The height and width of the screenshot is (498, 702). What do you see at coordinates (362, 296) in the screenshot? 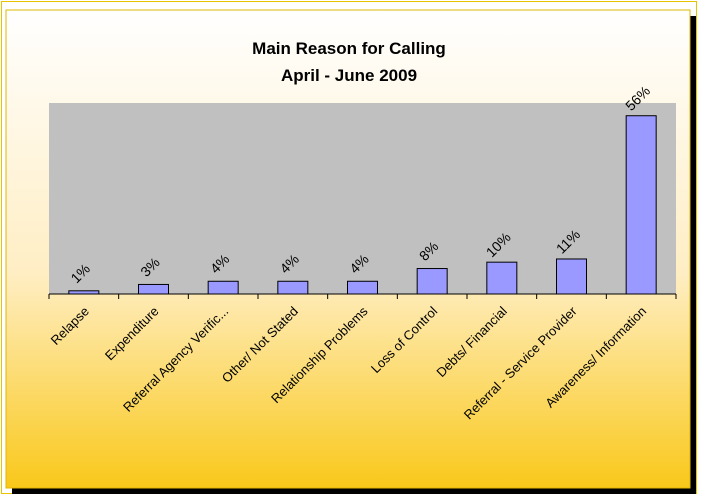
I see `x-axis-ticks` at bounding box center [362, 296].